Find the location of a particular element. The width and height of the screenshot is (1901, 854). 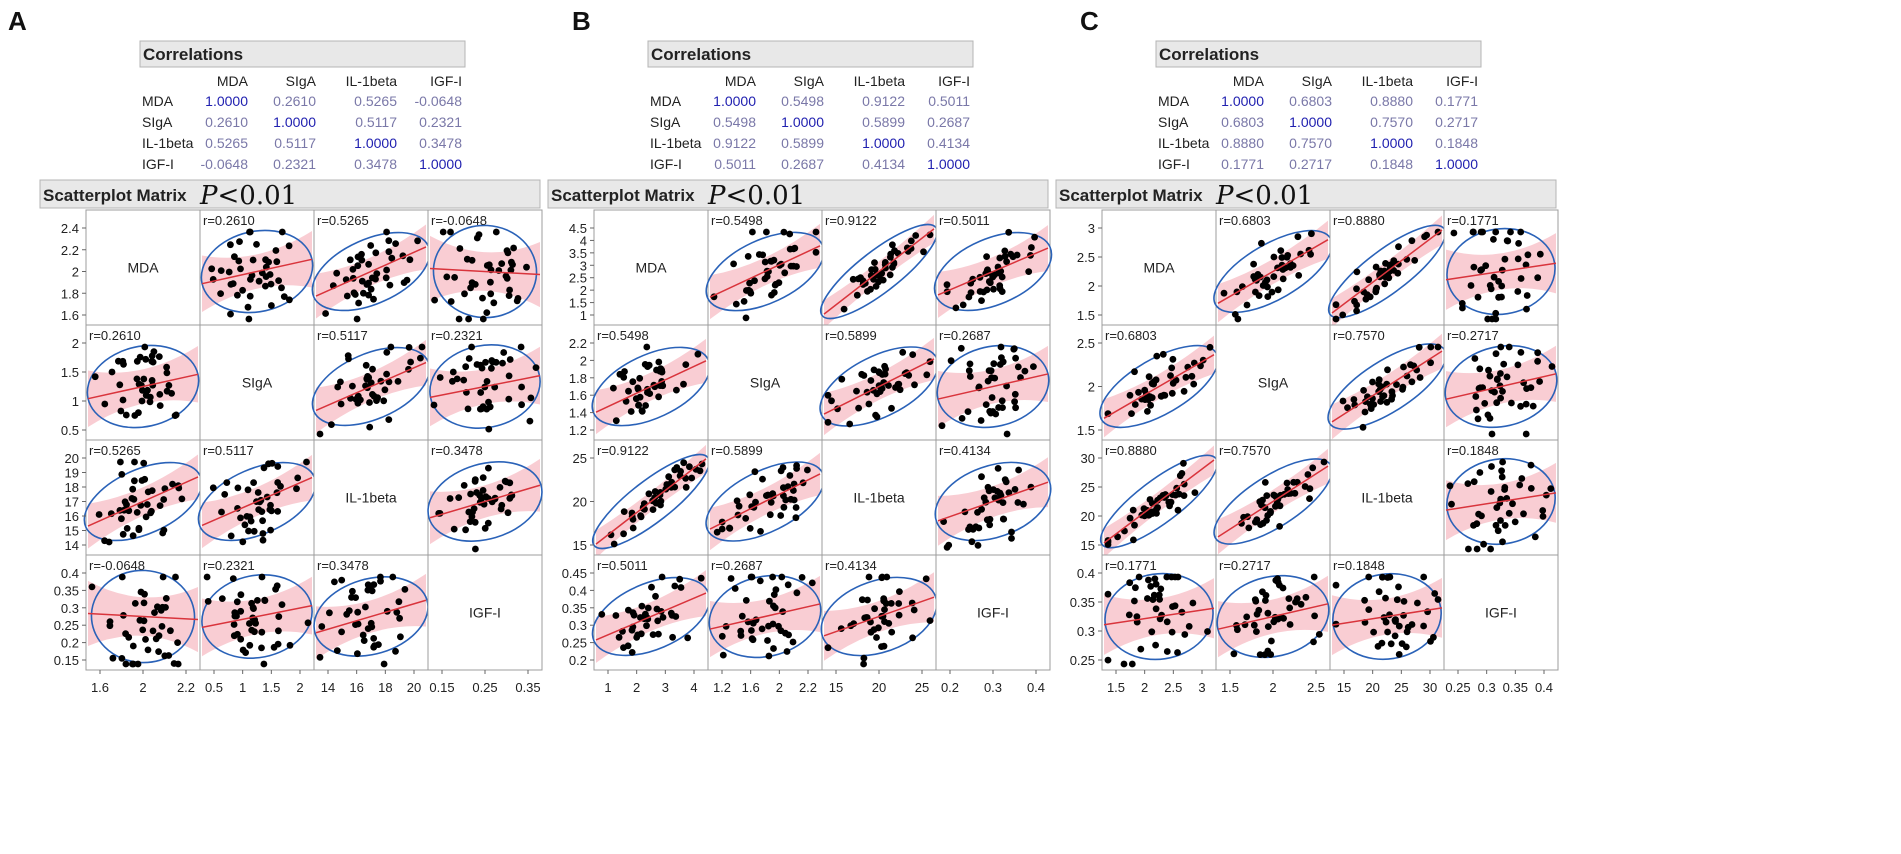

y-tick-label: 3 is located at coordinates (1091, 228).